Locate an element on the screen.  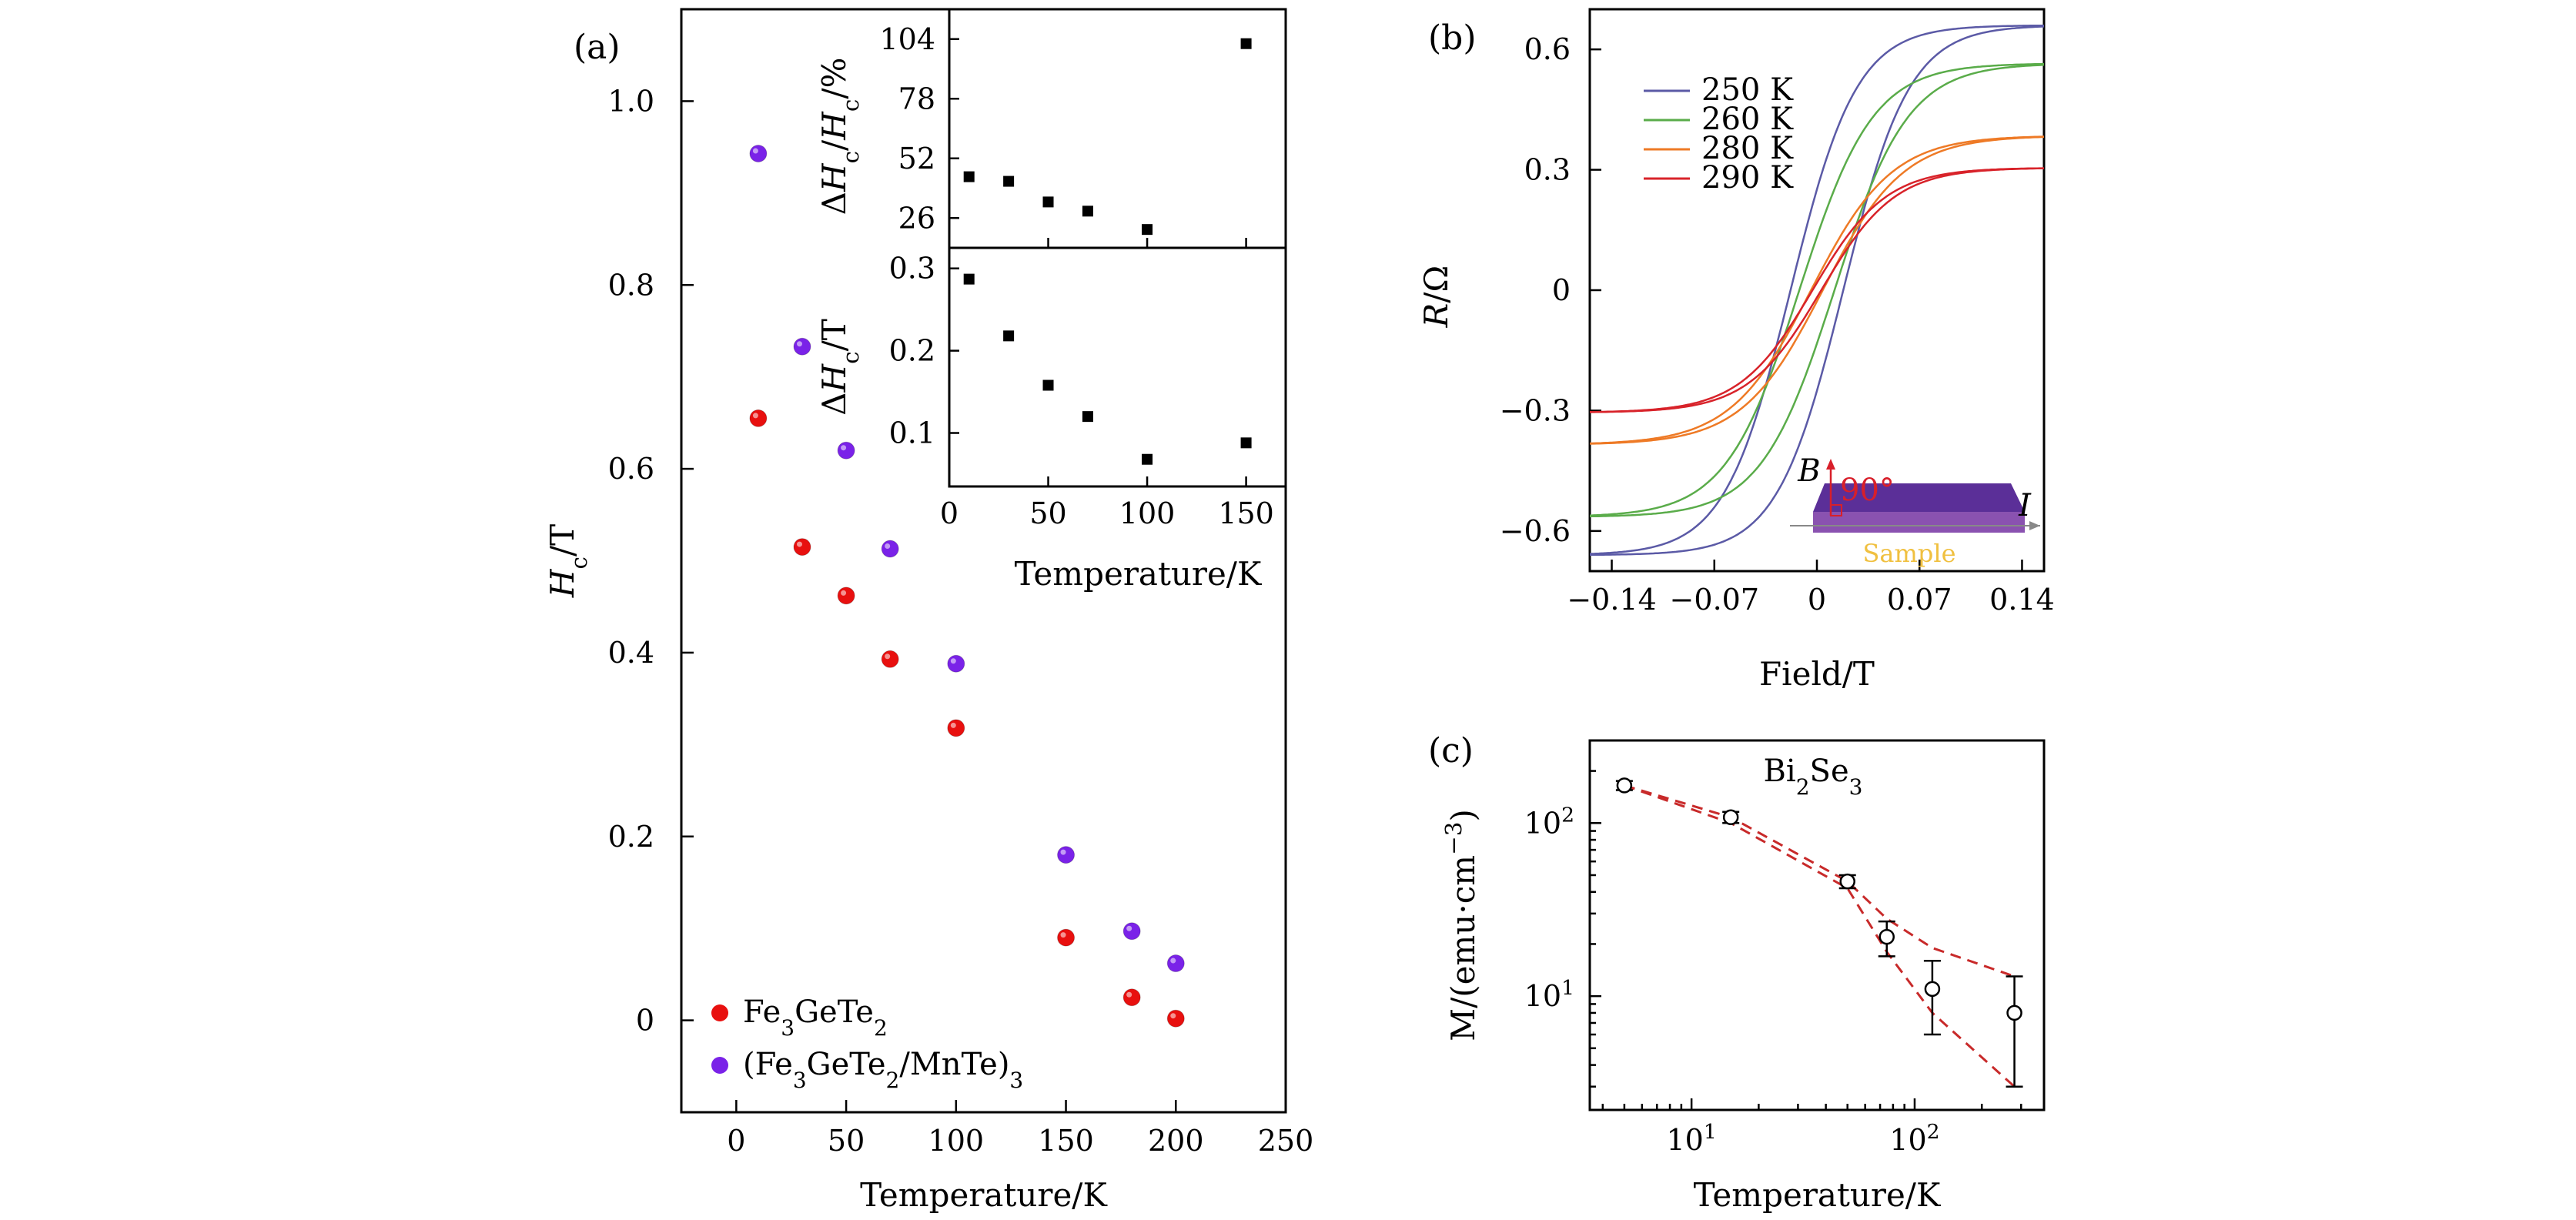
legend-entry: (Fe3GeTe2/MnTe)3 is located at coordinates (883, 1070).